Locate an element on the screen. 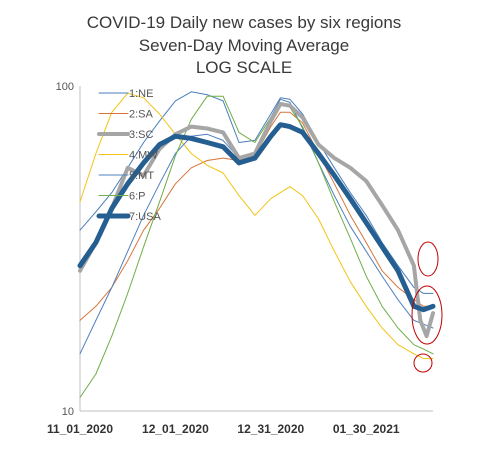  chart-subtitle: Seven-Day Moving Average is located at coordinates (244, 45).